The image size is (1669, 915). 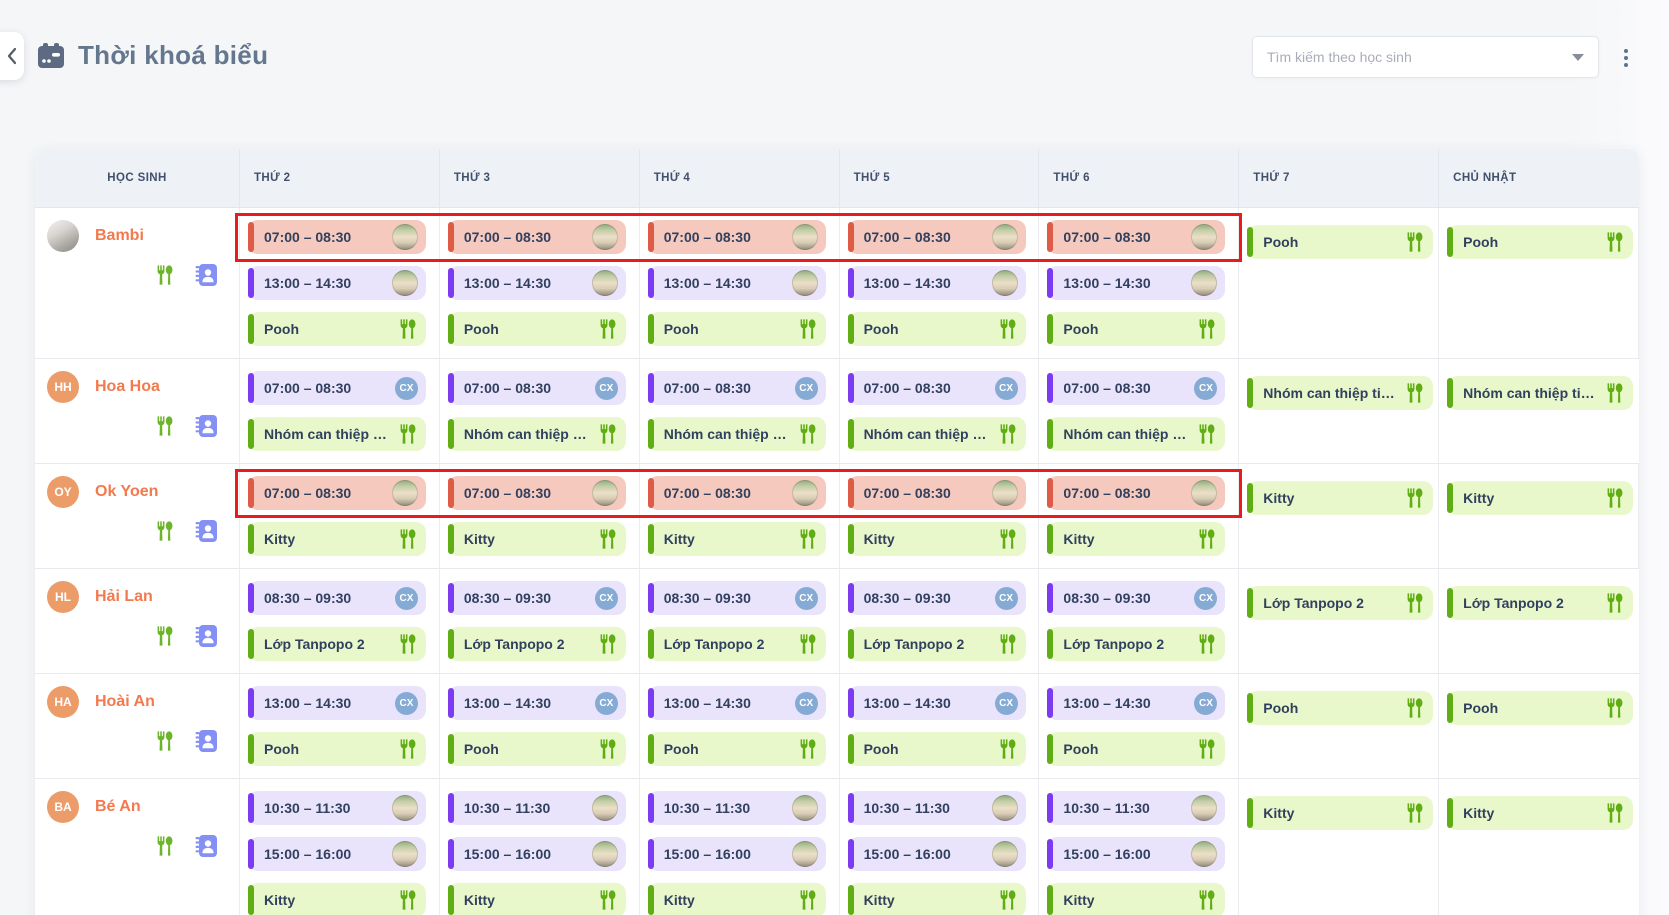 What do you see at coordinates (63, 236) in the screenshot?
I see `student-avatar` at bounding box center [63, 236].